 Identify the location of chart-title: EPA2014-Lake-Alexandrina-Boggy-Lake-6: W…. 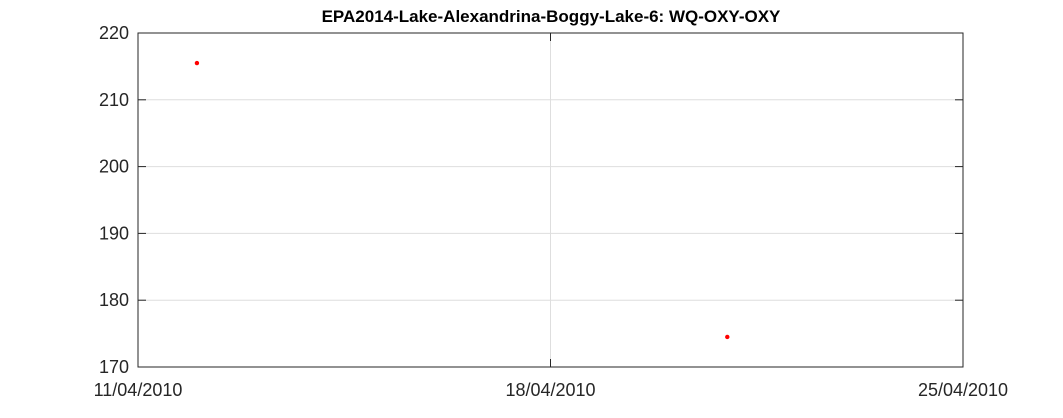
(551, 16).